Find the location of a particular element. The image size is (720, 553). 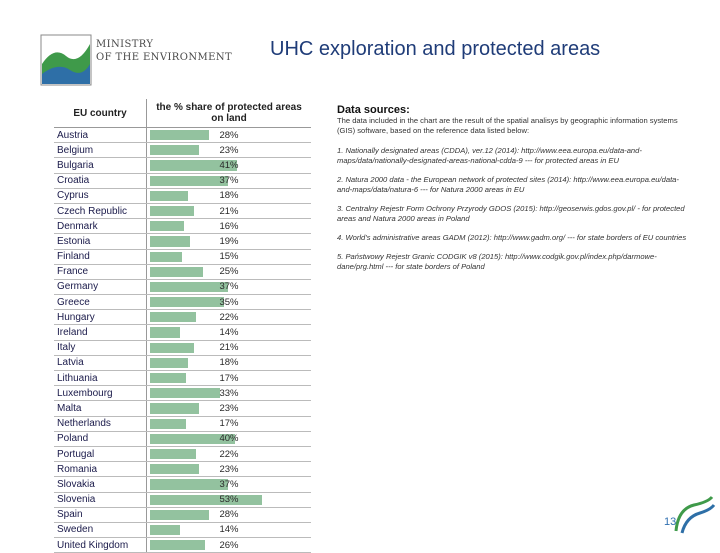

share-percent: 22% is located at coordinates (229, 317).